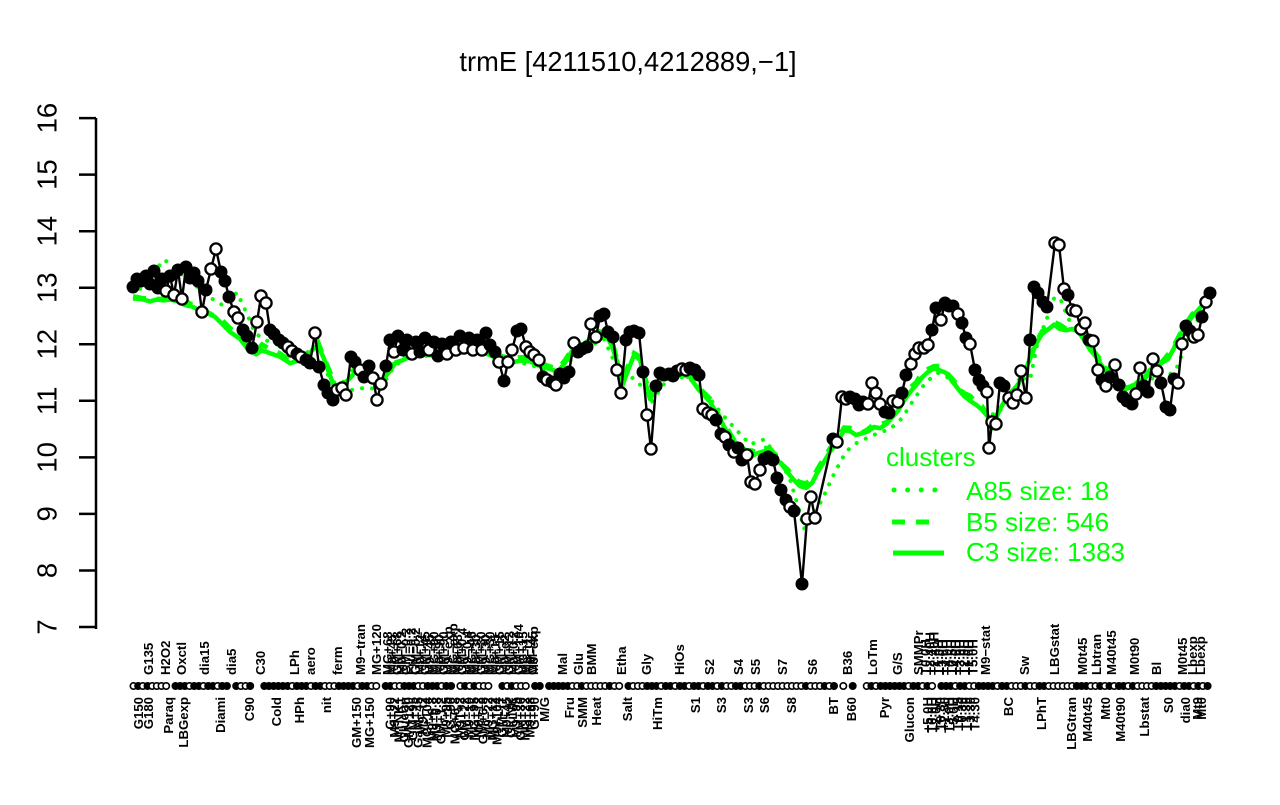 Image resolution: width=1280 pixels, height=805 pixels. I want to click on svg-text: HPh, so click(299, 710).